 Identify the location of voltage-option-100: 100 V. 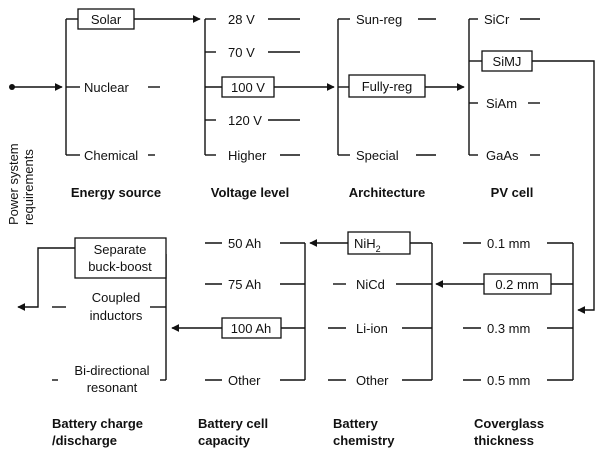
(248, 87).